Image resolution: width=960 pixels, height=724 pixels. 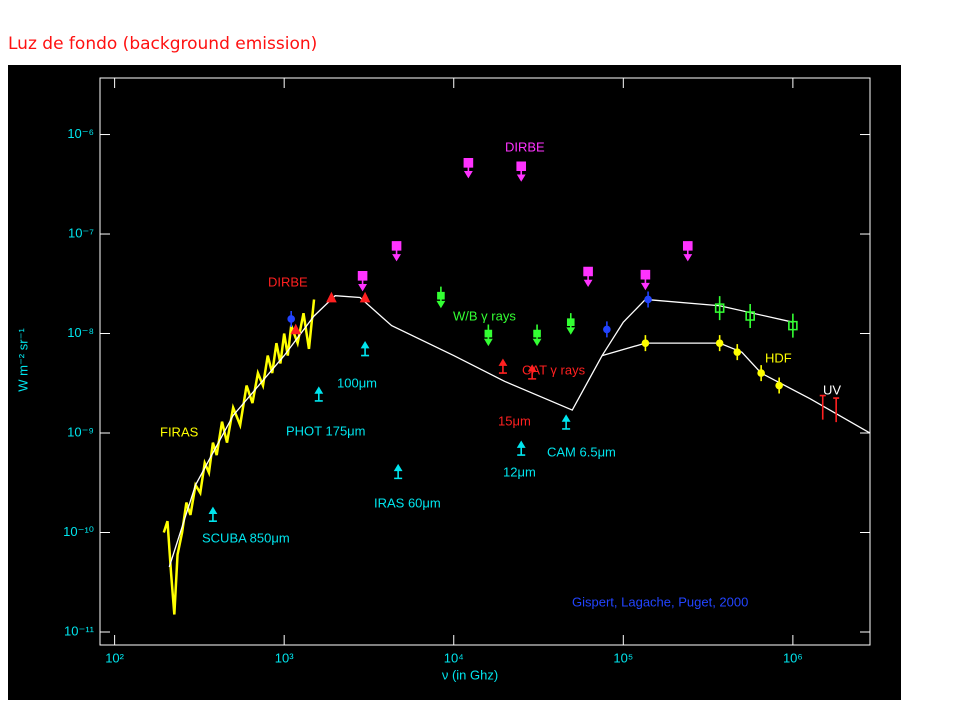 I want to click on x-axis-title: ν (in Ghz), so click(x=470, y=674).